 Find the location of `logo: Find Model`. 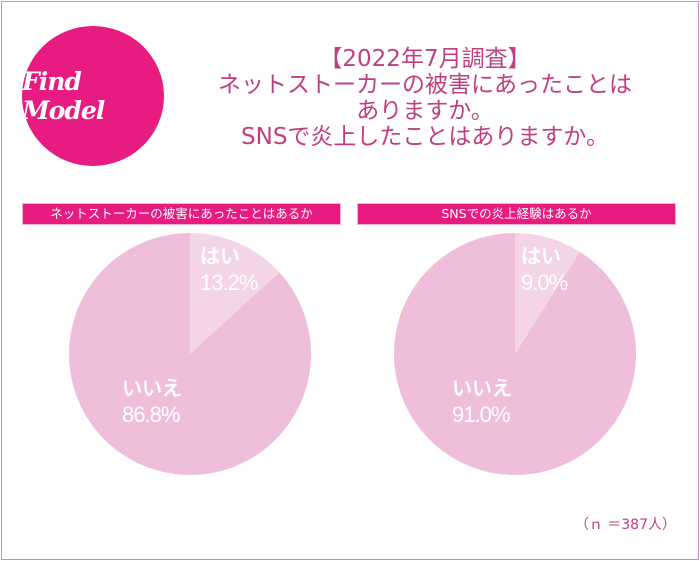

logo: Find Model is located at coordinates (93, 96).